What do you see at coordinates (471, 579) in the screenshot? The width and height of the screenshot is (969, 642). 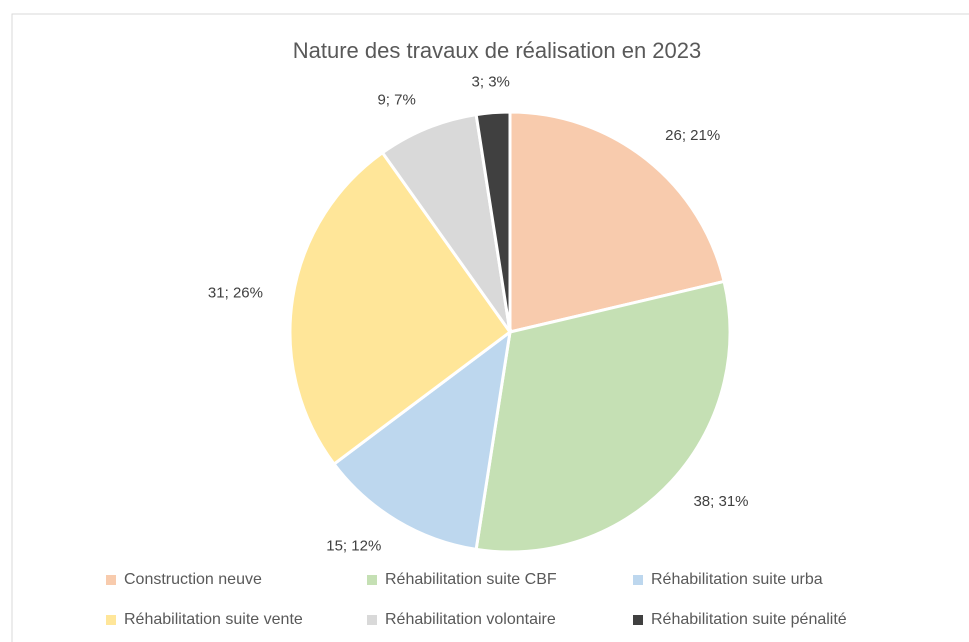 I see `legend-label: Réhabilitation suite CBF` at bounding box center [471, 579].